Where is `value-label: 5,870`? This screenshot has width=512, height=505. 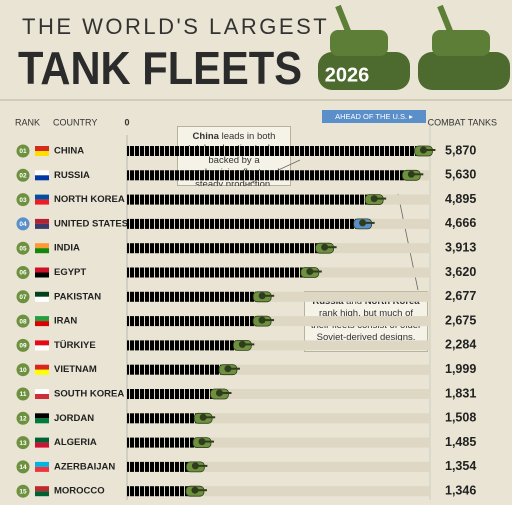 value-label: 5,870 is located at coordinates (460, 150).